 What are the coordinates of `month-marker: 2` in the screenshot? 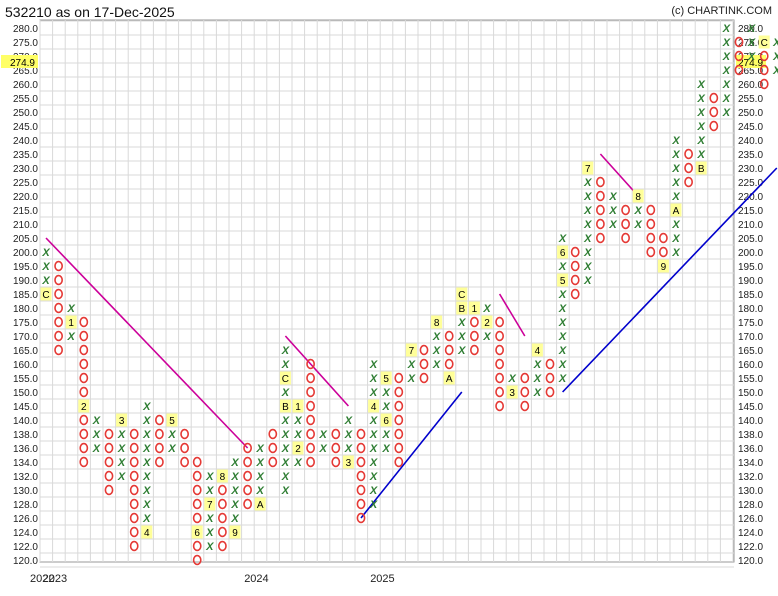 It's located at (487, 323).